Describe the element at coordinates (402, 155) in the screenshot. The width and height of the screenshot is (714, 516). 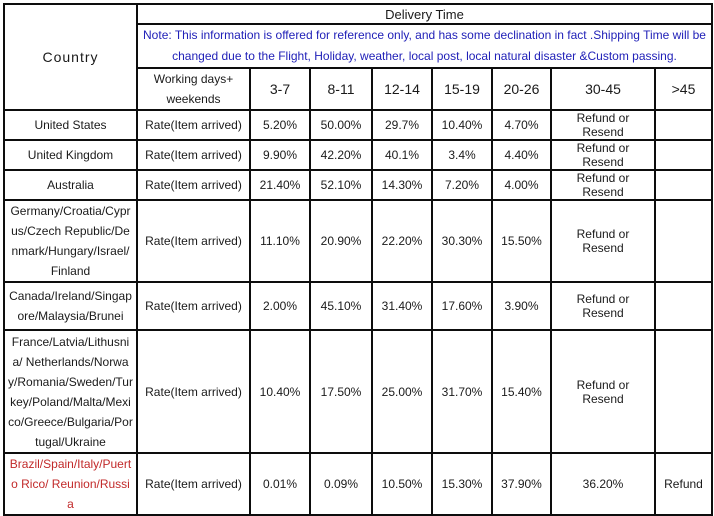
I see `rate-value-cell: 40.1%` at that location.